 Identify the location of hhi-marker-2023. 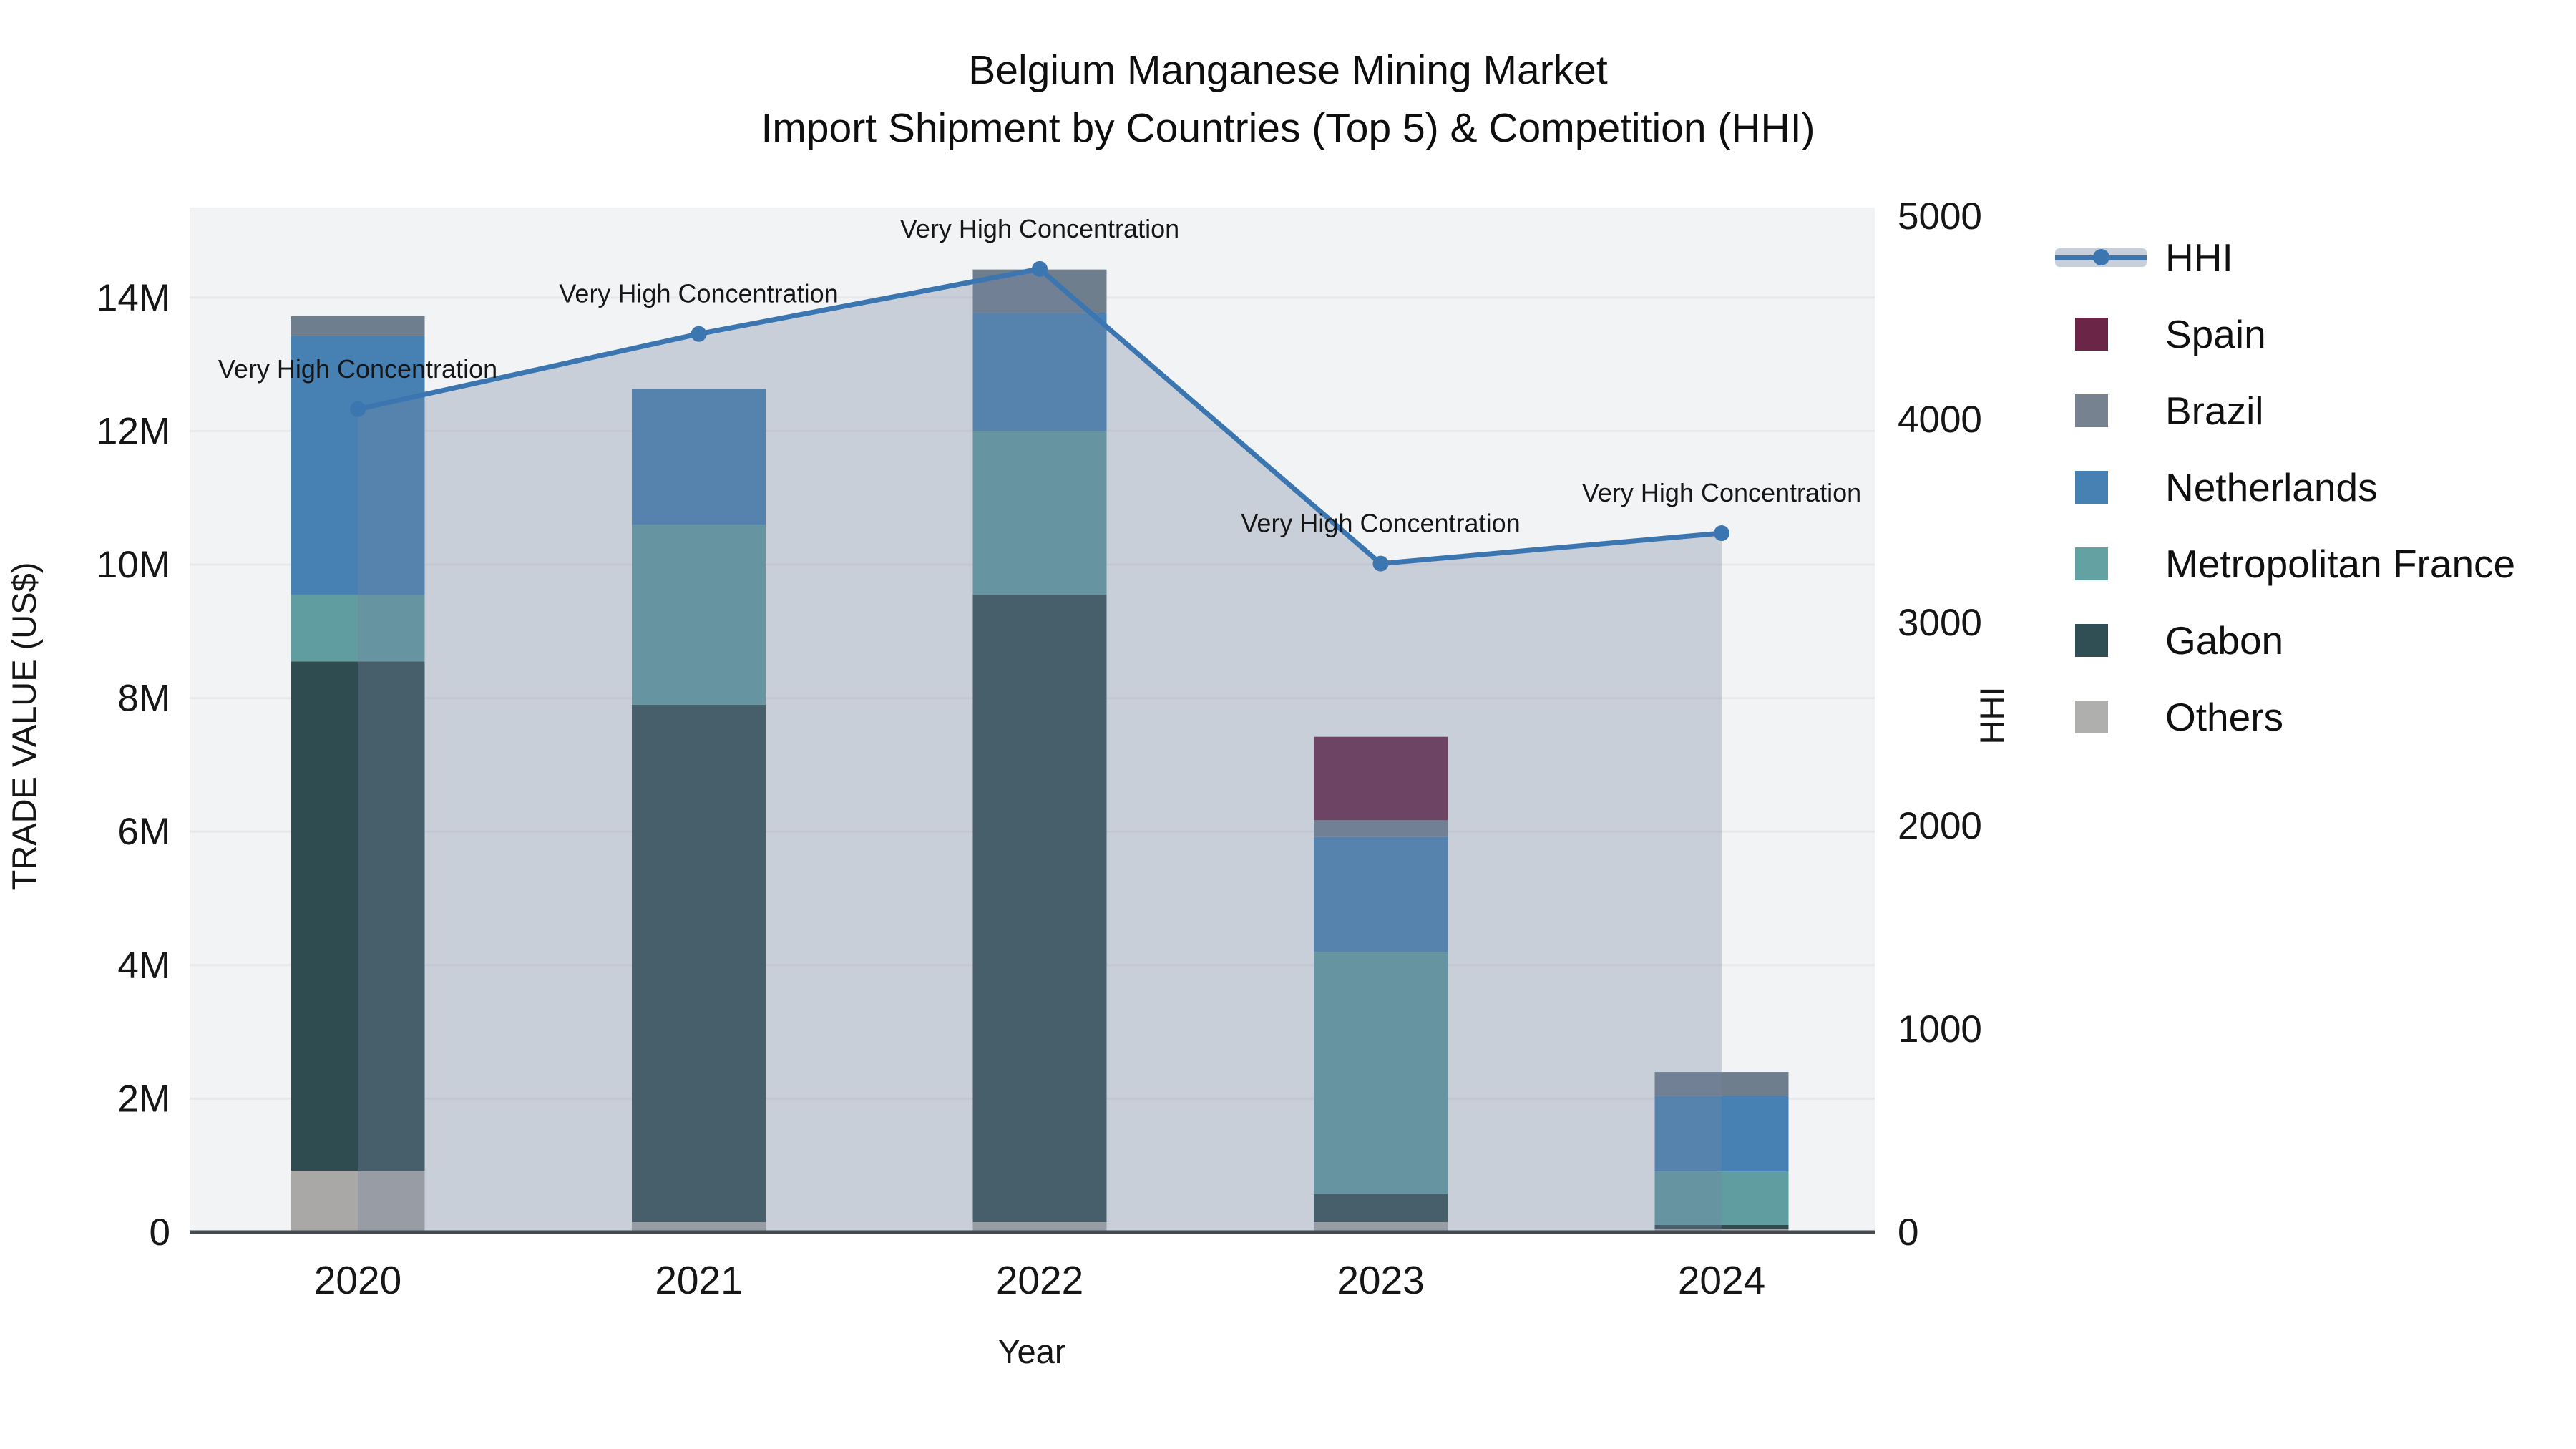
(1380, 563).